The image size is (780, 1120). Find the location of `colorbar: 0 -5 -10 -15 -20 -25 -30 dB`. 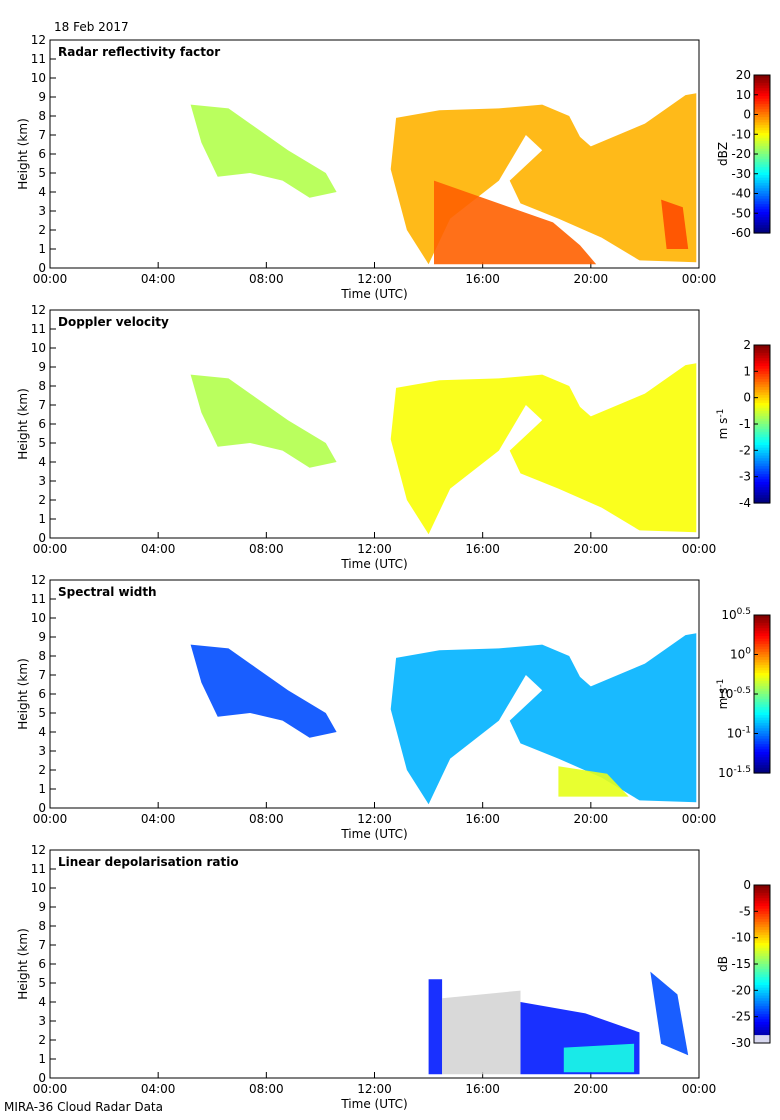

colorbar: 0 -5 -10 -15 -20 -25 -30 dB is located at coordinates (743, 964).